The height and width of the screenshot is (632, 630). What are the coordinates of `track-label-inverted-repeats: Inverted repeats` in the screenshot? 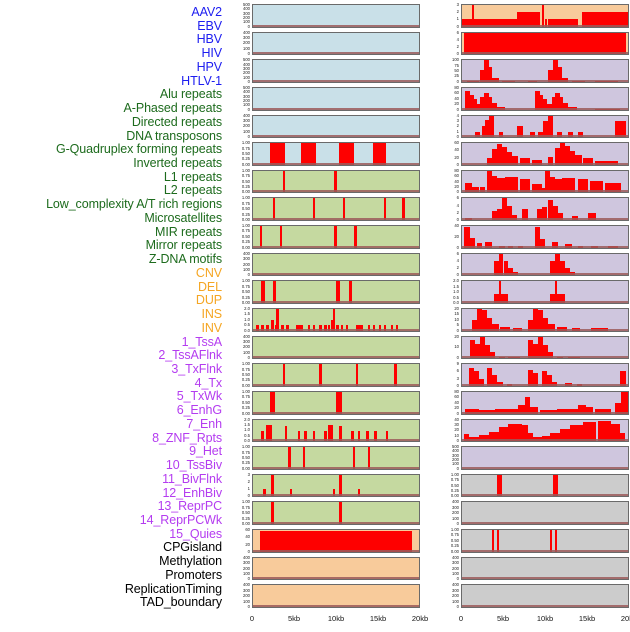 It's located at (177, 163).